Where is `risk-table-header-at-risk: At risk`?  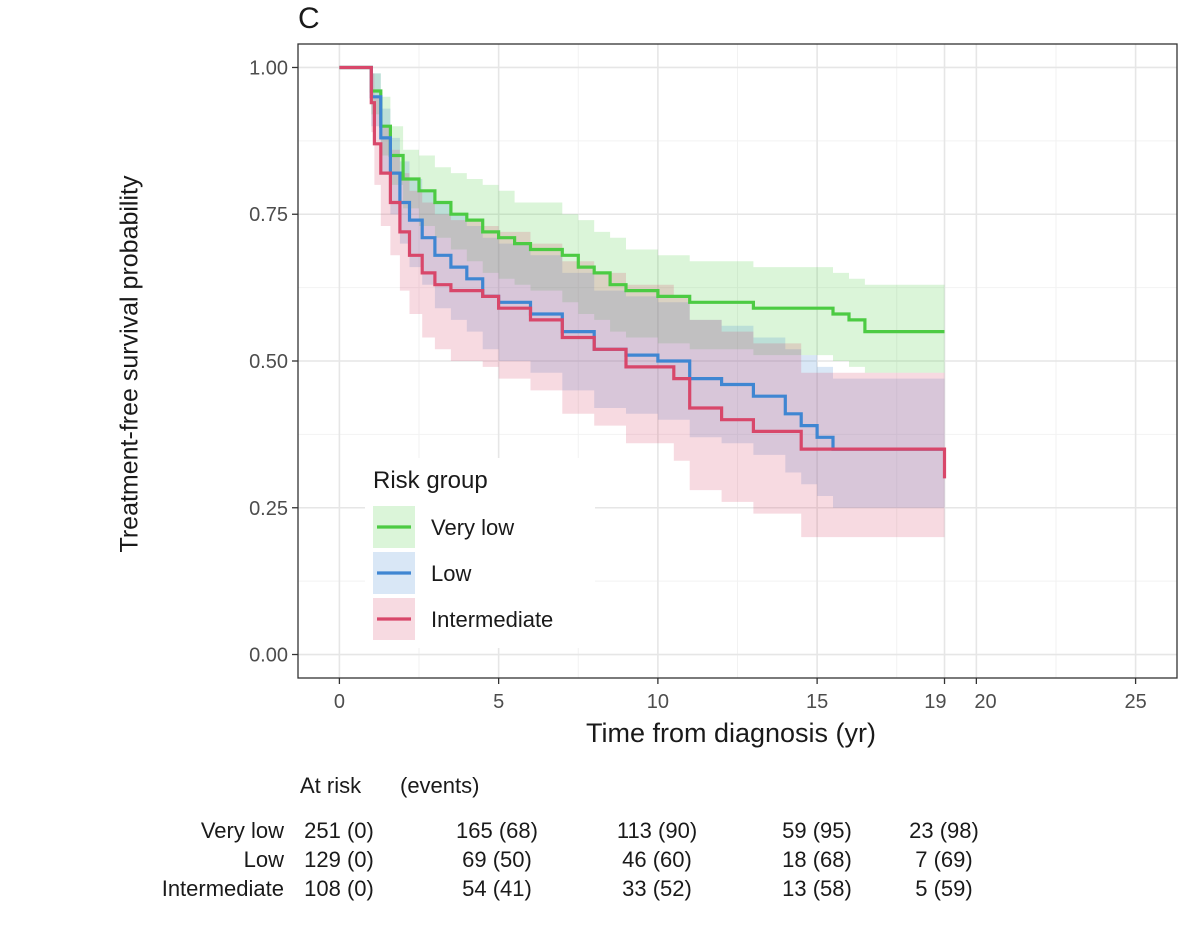 risk-table-header-at-risk: At risk is located at coordinates (331, 785).